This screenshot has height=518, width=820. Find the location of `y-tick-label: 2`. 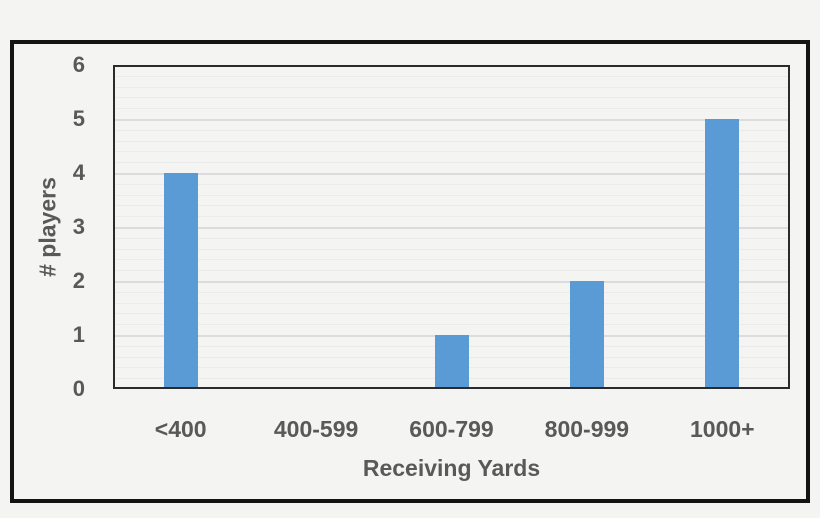

y-tick-label: 2 is located at coordinates (78, 280).